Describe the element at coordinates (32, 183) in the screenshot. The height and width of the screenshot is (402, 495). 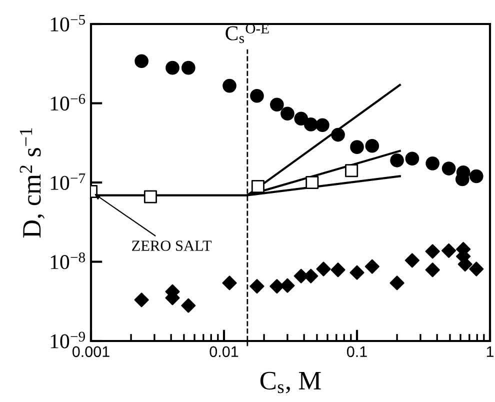
I see `y-axis-title: D, cm$^{2}$ s$^{−1}$` at that location.